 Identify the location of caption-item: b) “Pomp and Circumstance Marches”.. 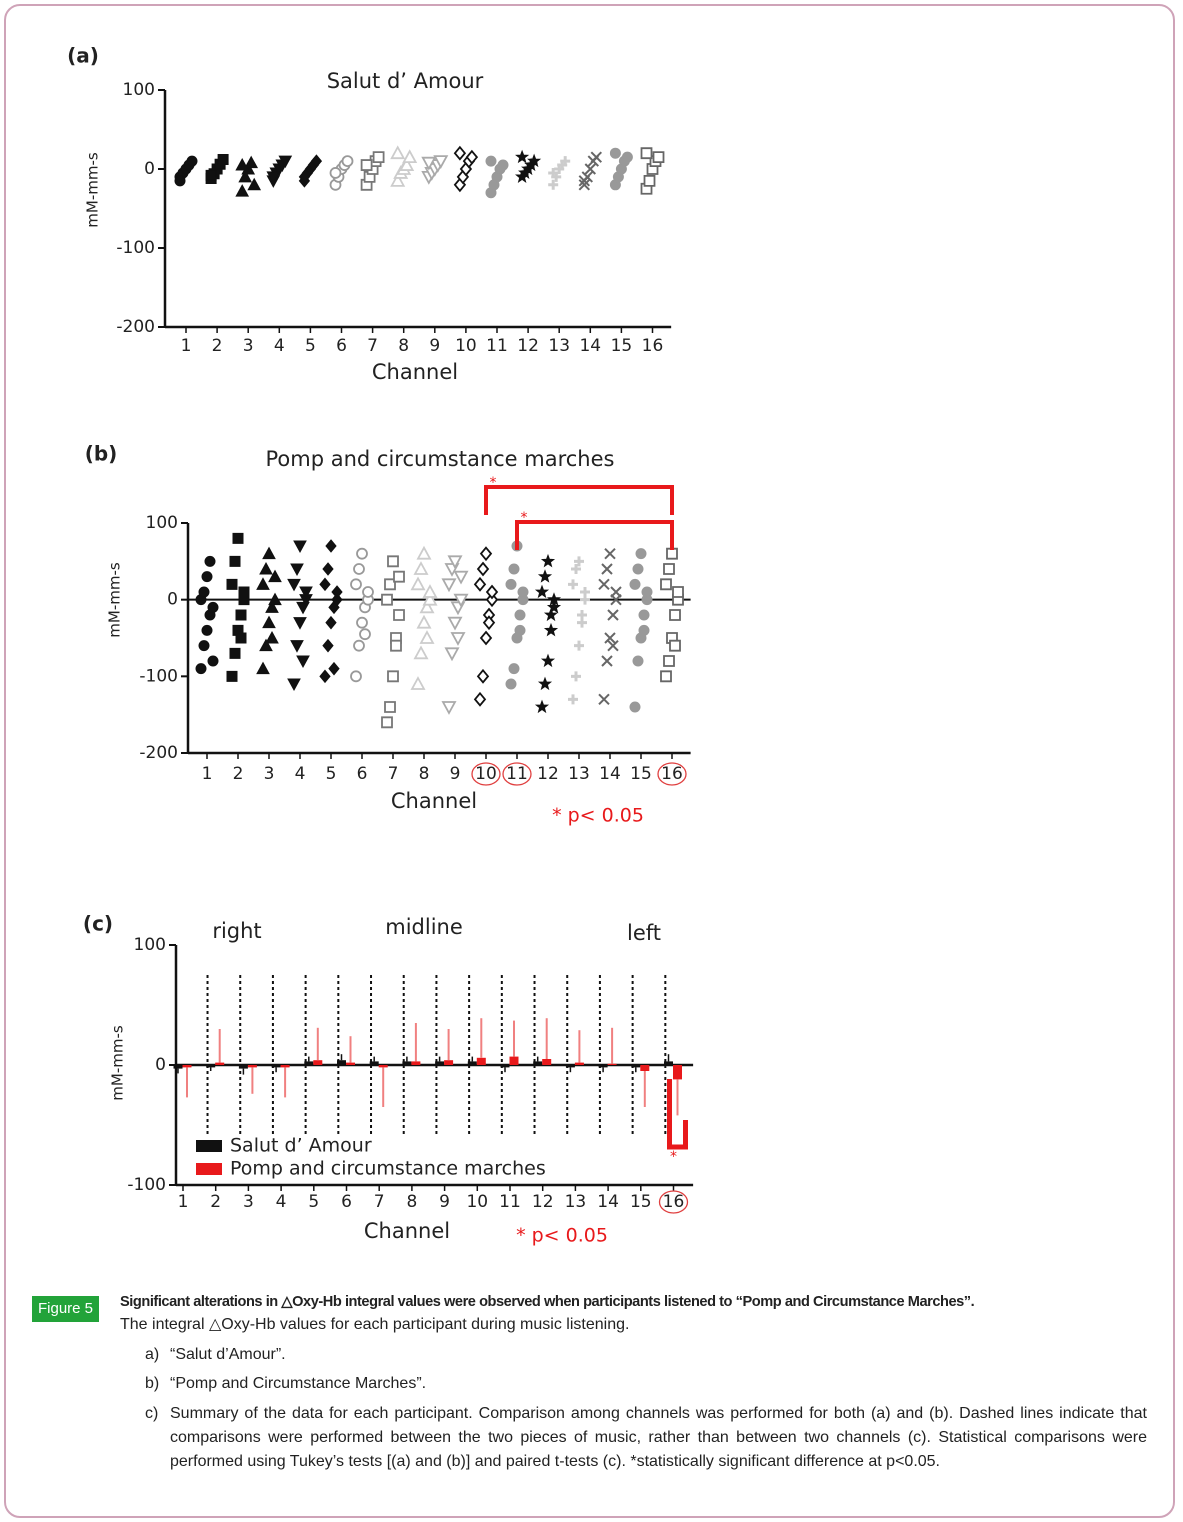
(646, 1384).